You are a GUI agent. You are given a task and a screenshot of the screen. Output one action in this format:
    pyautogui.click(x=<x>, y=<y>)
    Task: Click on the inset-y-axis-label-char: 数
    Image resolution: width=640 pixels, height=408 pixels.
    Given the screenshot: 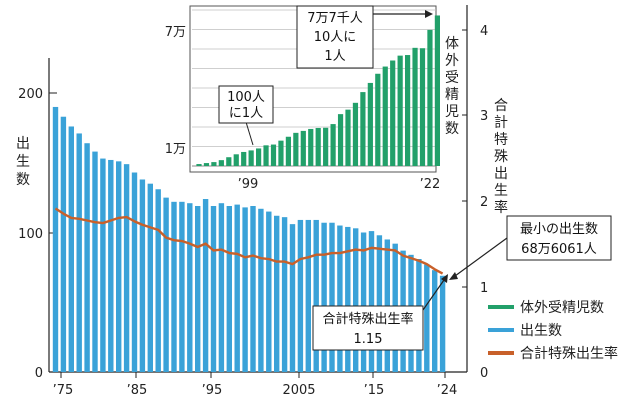 What is the action you would take?
    pyautogui.click(x=452, y=129)
    